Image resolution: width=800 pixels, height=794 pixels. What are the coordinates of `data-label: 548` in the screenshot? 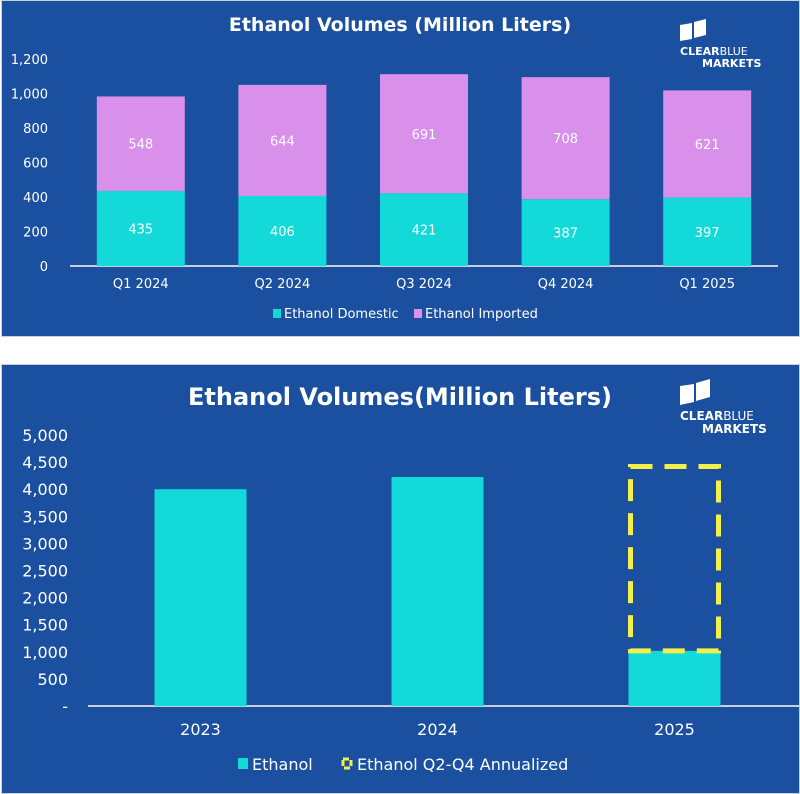 It's located at (140, 145).